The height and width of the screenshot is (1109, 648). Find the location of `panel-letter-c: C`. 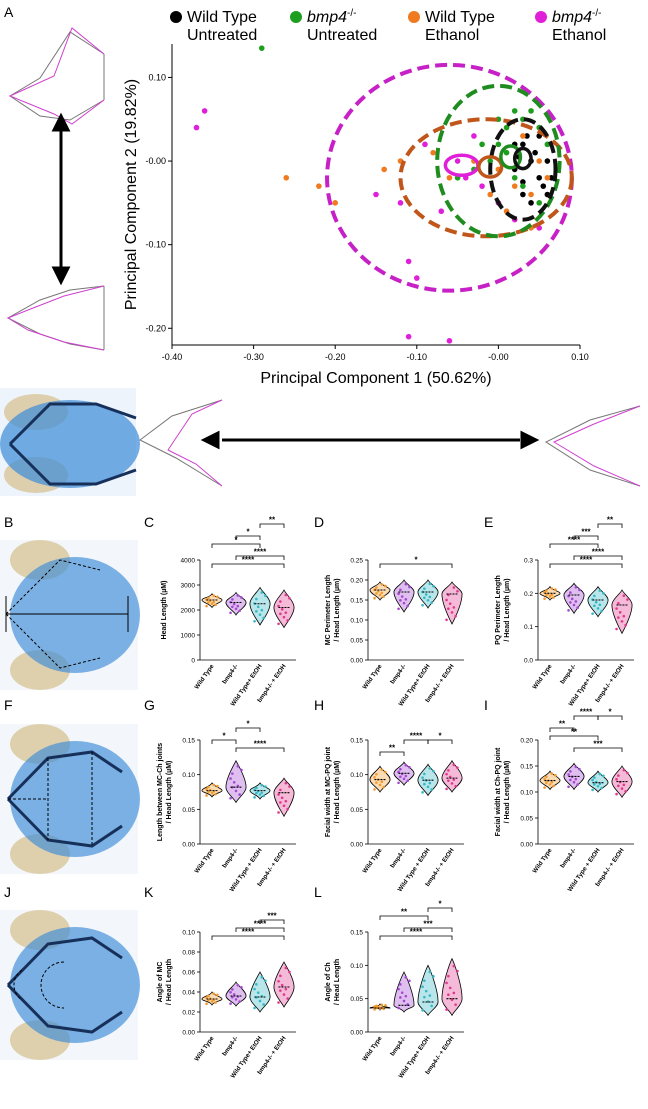

panel-letter-c: C is located at coordinates (149, 522).